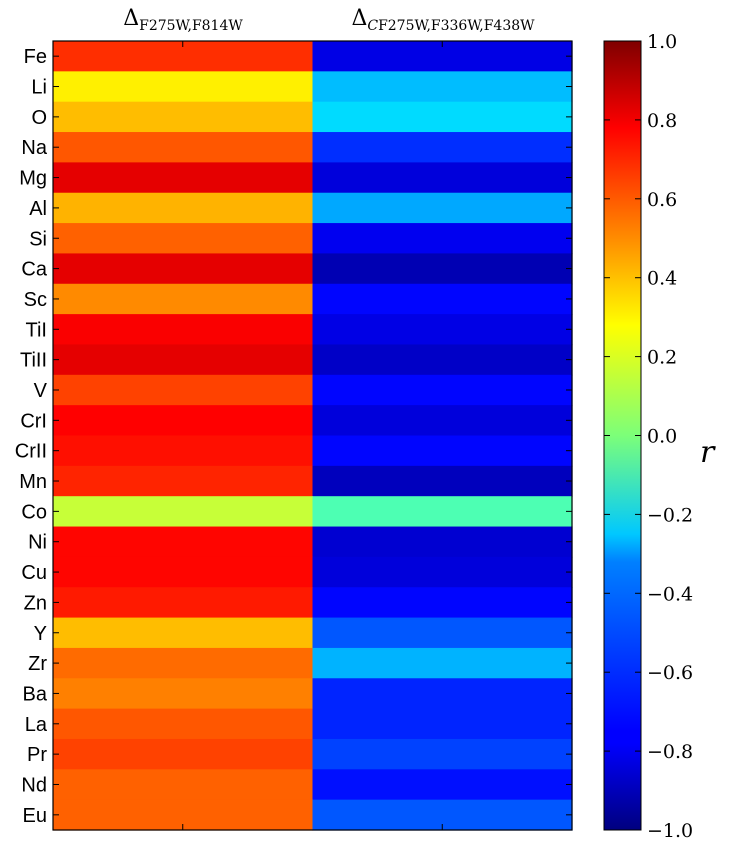  Describe the element at coordinates (38, 209) in the screenshot. I see `row-label-al: Al` at that location.